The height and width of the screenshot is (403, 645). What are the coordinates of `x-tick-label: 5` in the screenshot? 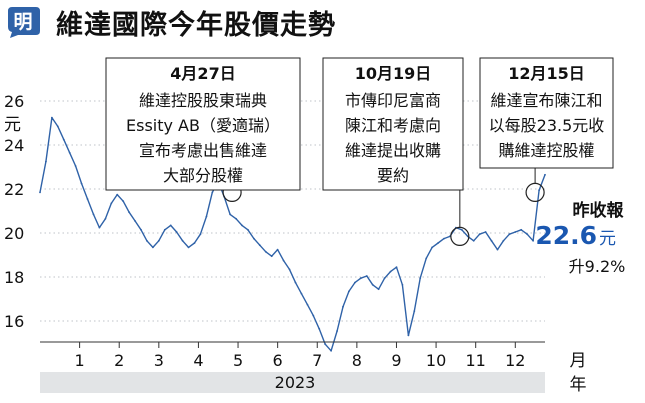 It's located at (238, 360).